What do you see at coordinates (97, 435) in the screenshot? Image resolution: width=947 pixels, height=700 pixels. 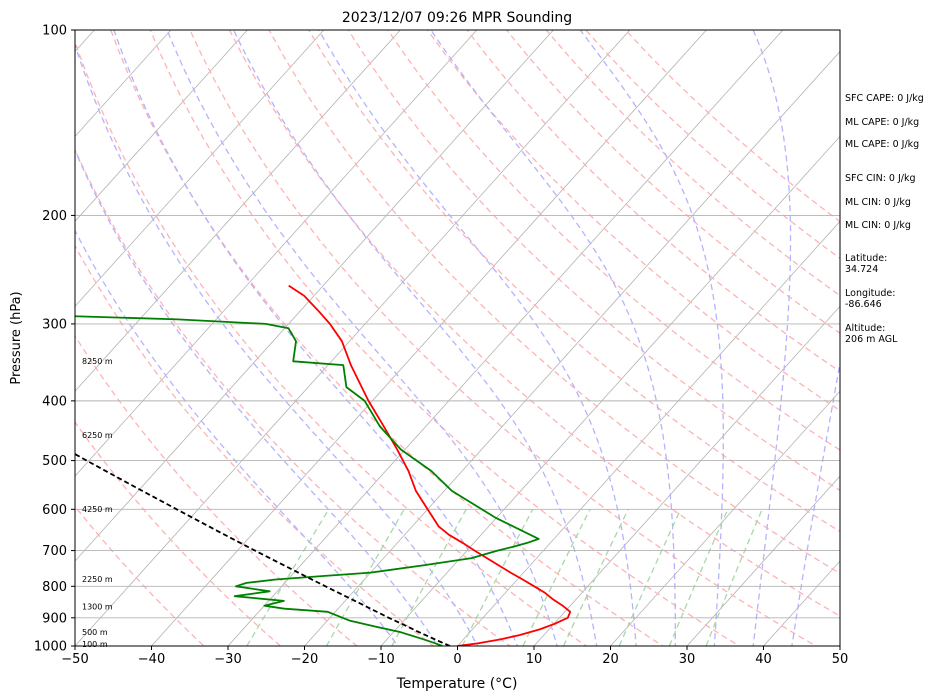 I see `height-label: 6250 m` at bounding box center [97, 435].